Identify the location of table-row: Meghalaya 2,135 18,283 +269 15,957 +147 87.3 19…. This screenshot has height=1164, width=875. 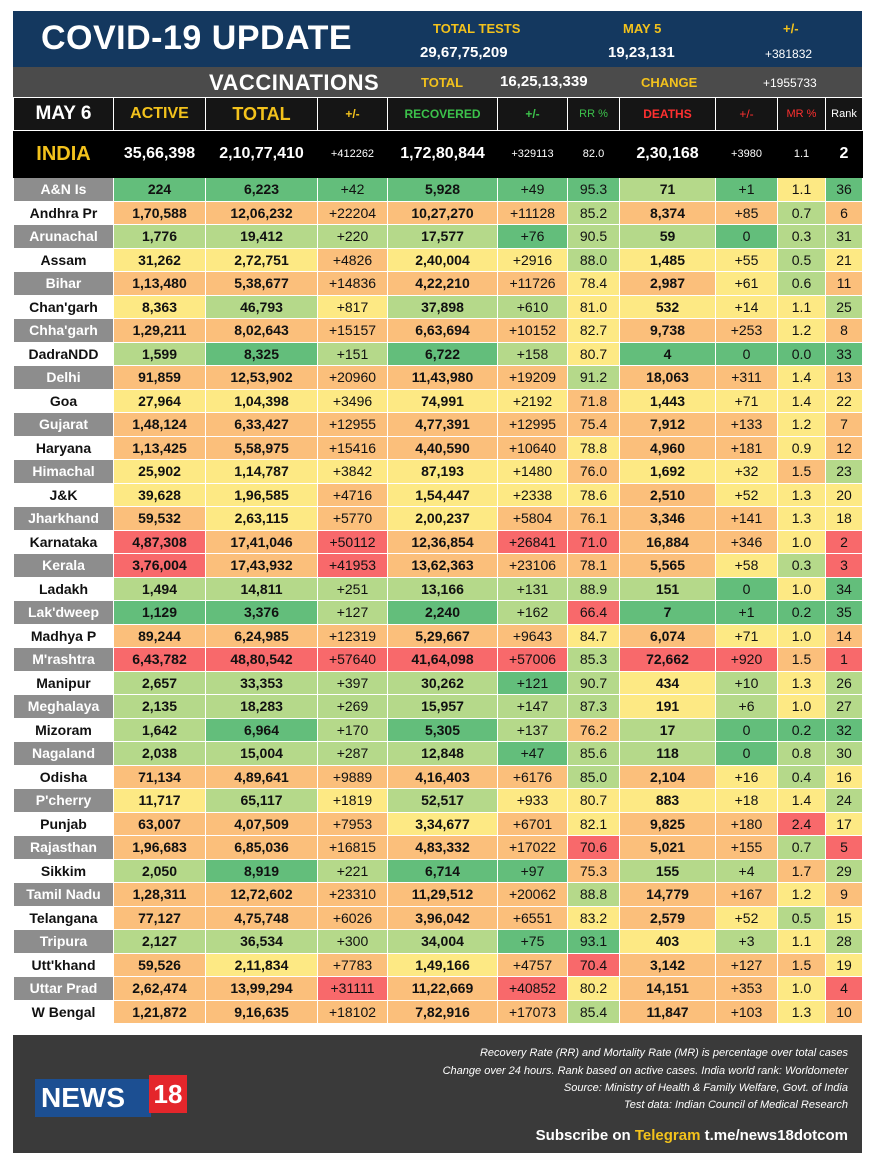
(438, 706).